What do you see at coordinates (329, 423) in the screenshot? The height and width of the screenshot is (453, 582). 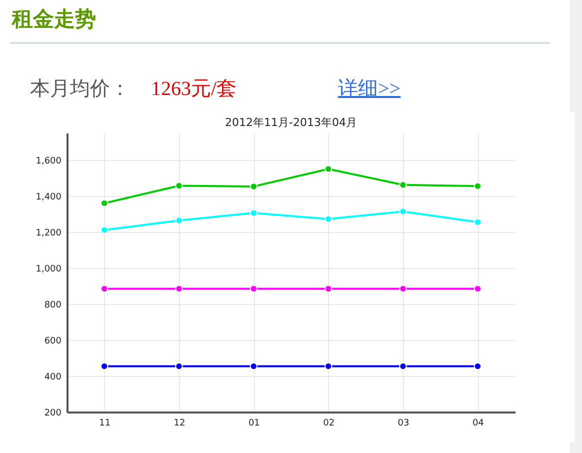 I see `x-tick-label: 02` at bounding box center [329, 423].